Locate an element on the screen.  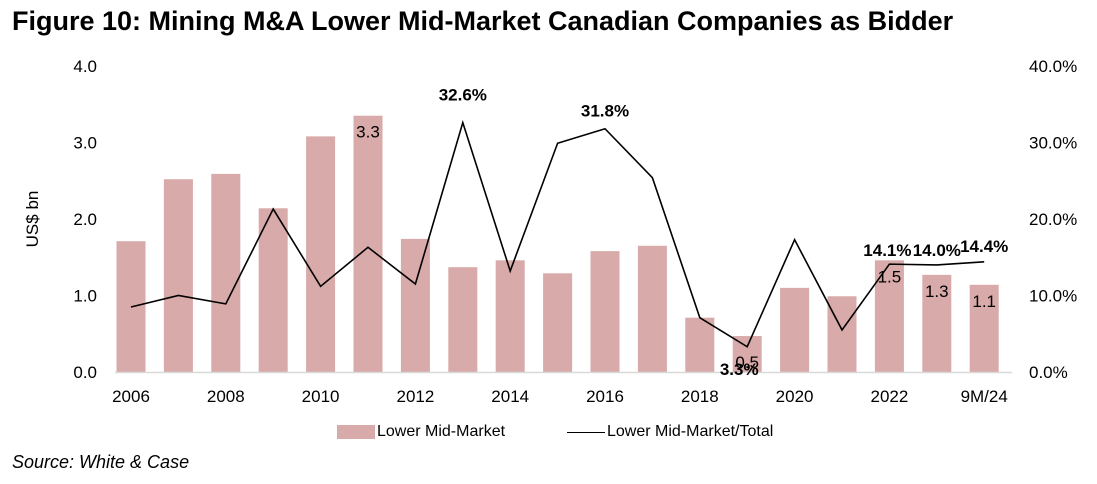
y-tick-label: 1.0 is located at coordinates (85, 296).